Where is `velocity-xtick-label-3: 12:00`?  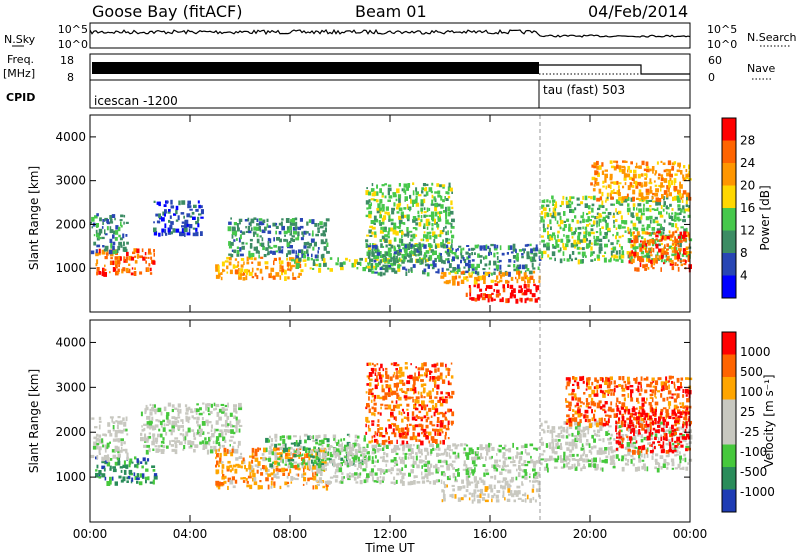
velocity-xtick-label-3: 12:00 is located at coordinates (390, 534).